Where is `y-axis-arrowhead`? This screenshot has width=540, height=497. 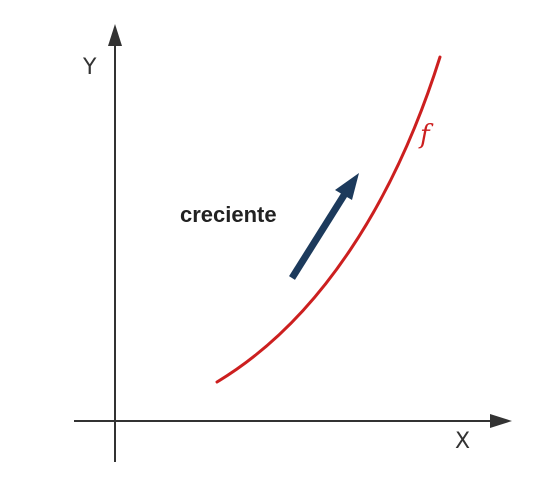
y-axis-arrowhead is located at coordinates (115, 35).